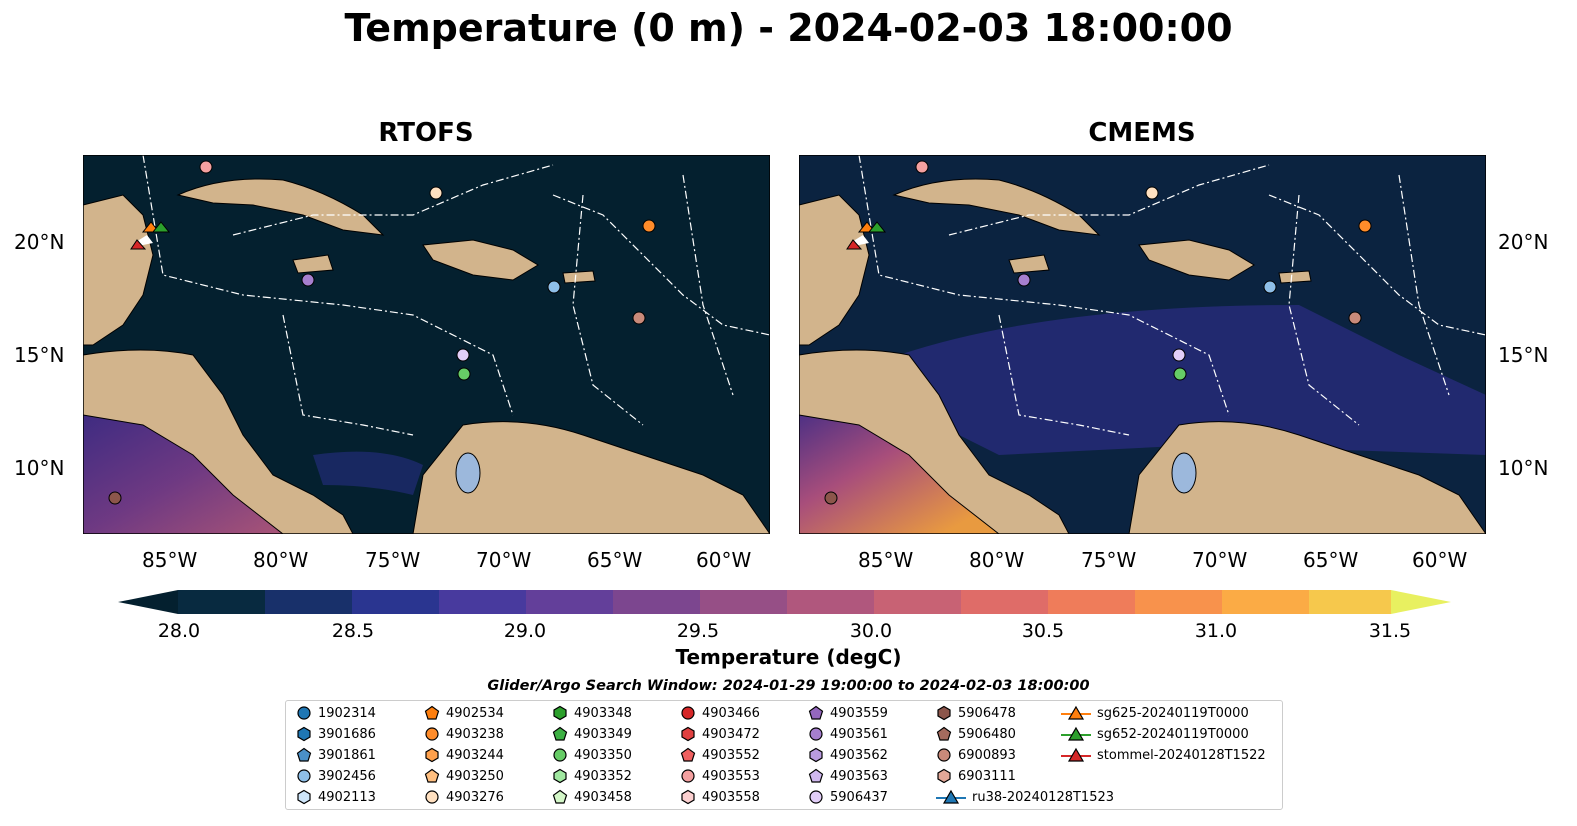 Image resolution: width=1577 pixels, height=826 pixels. I want to click on legend-label: 1902314, so click(347, 713).